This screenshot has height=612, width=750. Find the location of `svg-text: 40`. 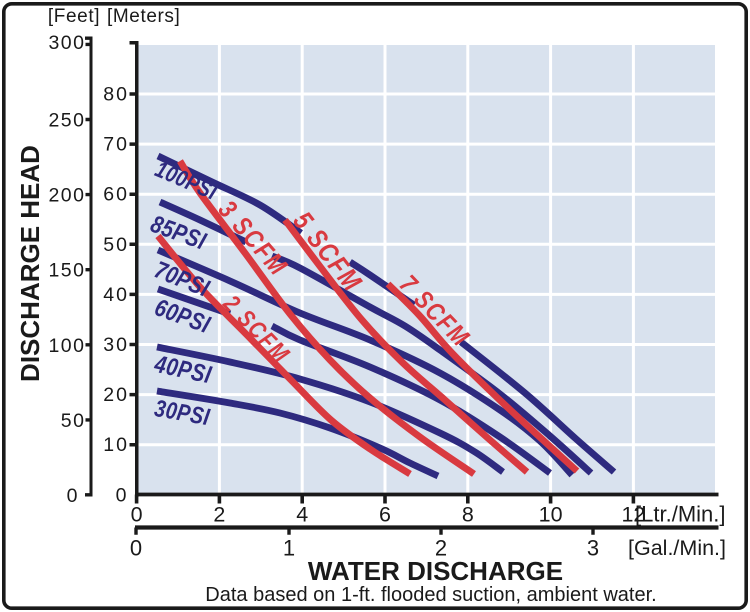

svg-text: 40 is located at coordinates (116, 295).